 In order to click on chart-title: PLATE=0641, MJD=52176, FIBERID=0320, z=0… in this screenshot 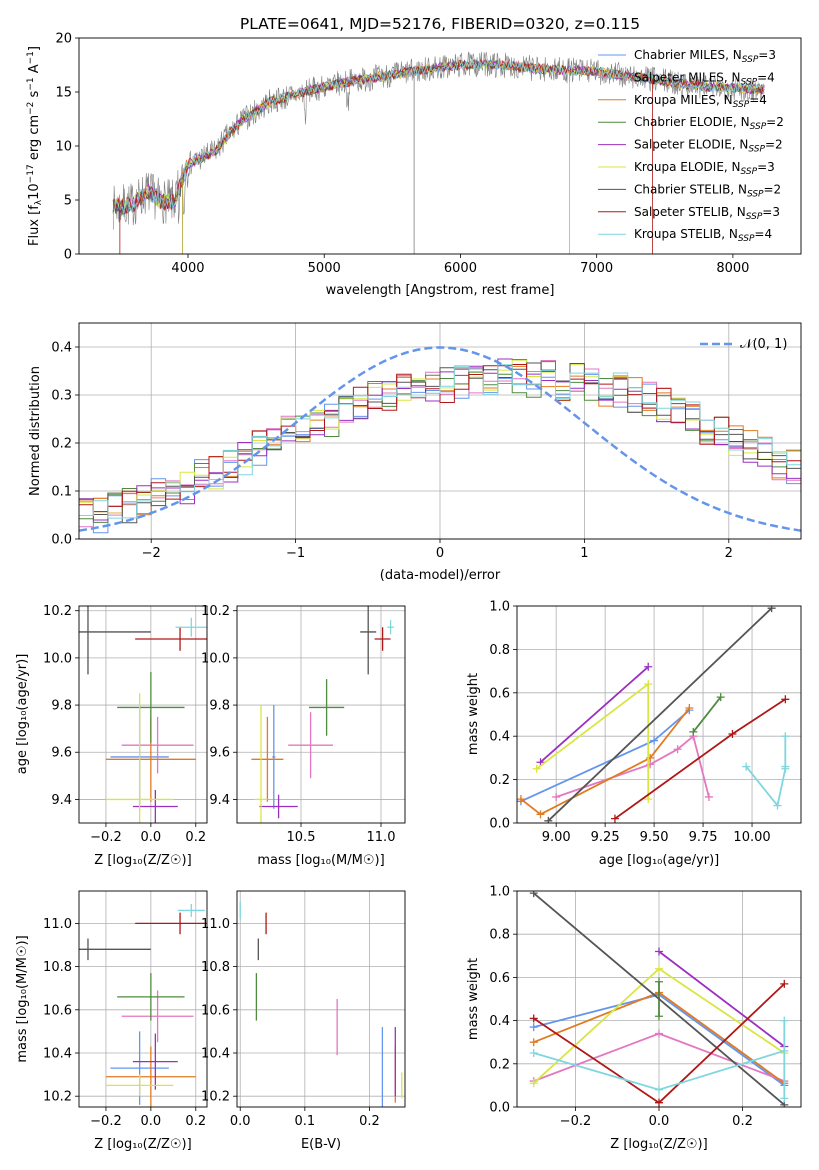, I will do `click(440, 24)`.